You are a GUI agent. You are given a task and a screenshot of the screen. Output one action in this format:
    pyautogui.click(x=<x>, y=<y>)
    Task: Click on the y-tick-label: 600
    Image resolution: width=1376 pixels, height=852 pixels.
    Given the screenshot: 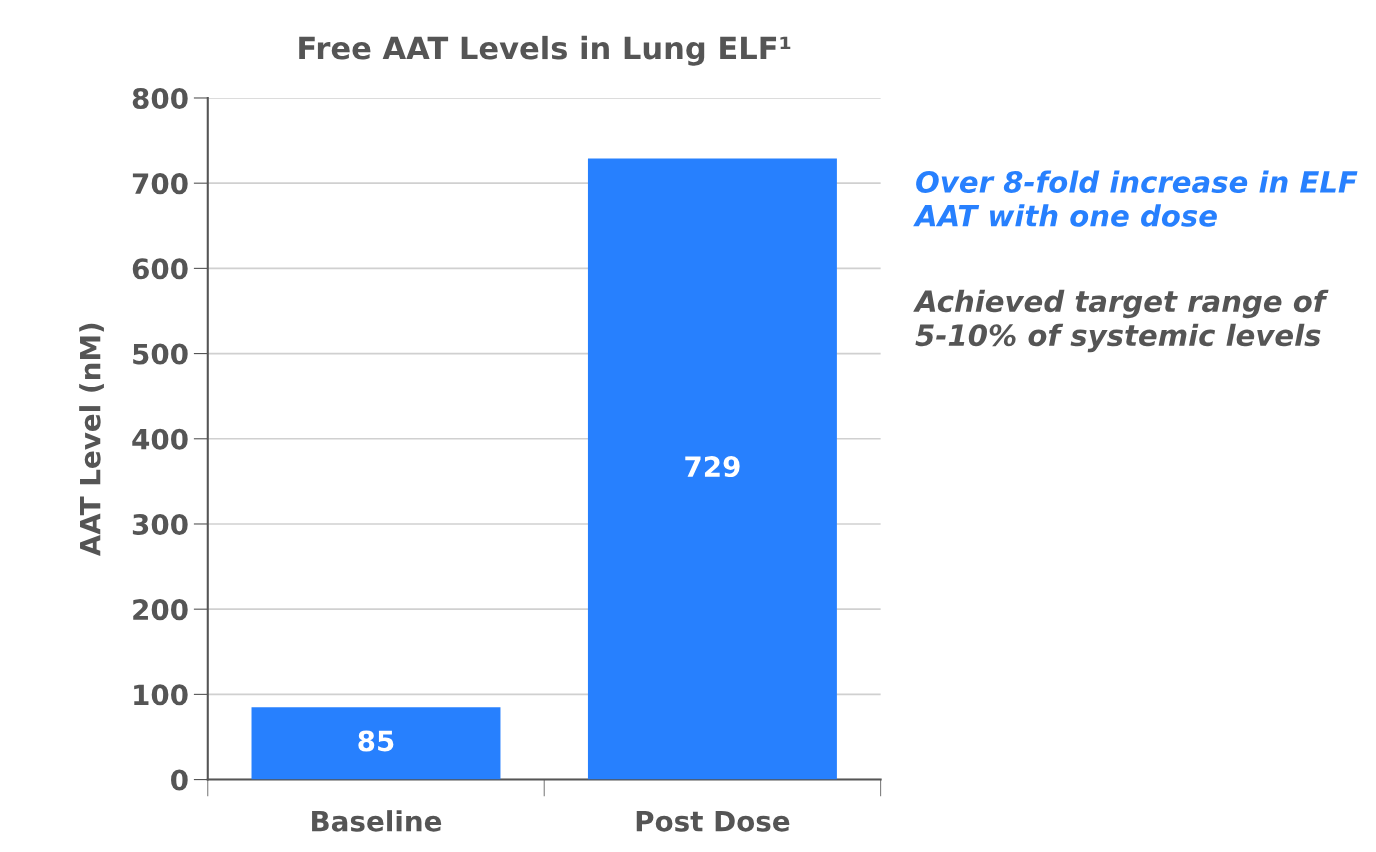 What is the action you would take?
    pyautogui.click(x=160, y=269)
    